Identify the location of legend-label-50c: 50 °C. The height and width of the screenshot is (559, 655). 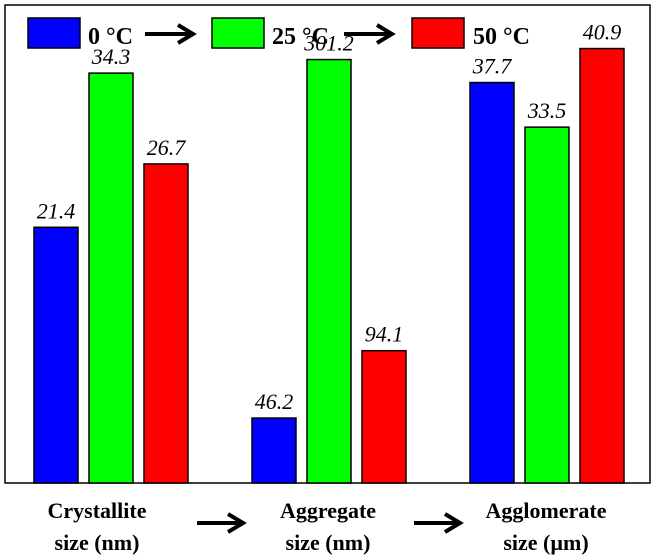
(501, 37).